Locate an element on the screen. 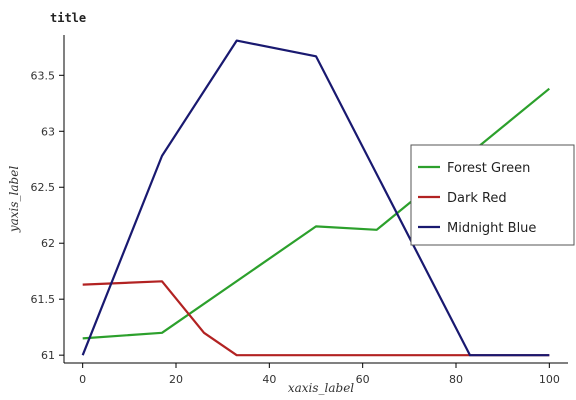 This screenshot has height=400, width=576. y-tick-label: 63 is located at coordinates (48, 131).